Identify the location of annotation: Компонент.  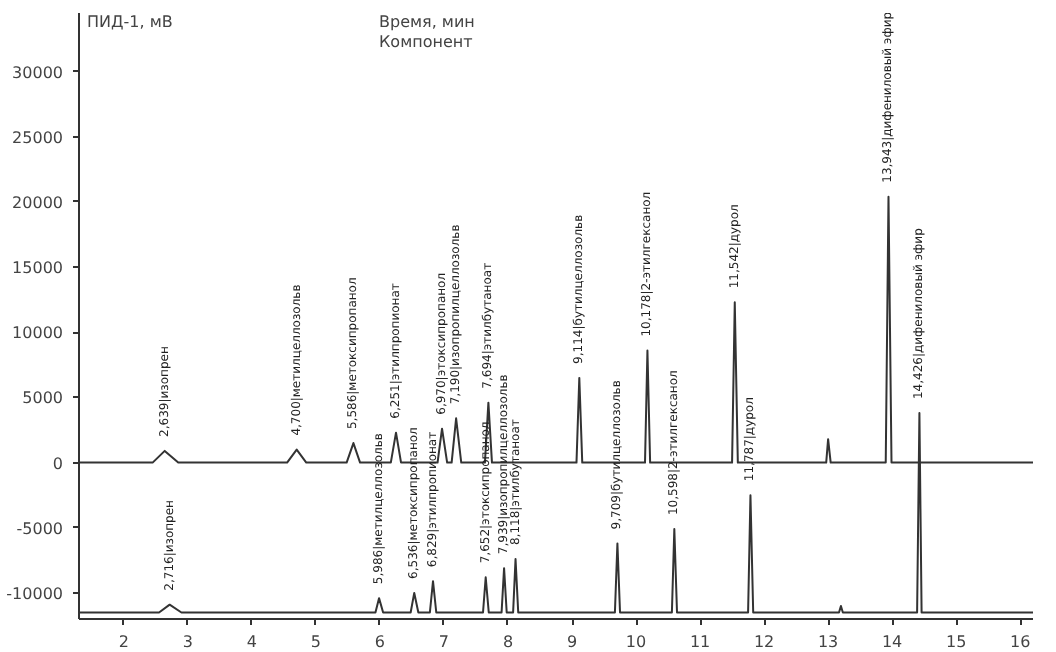
(426, 42).